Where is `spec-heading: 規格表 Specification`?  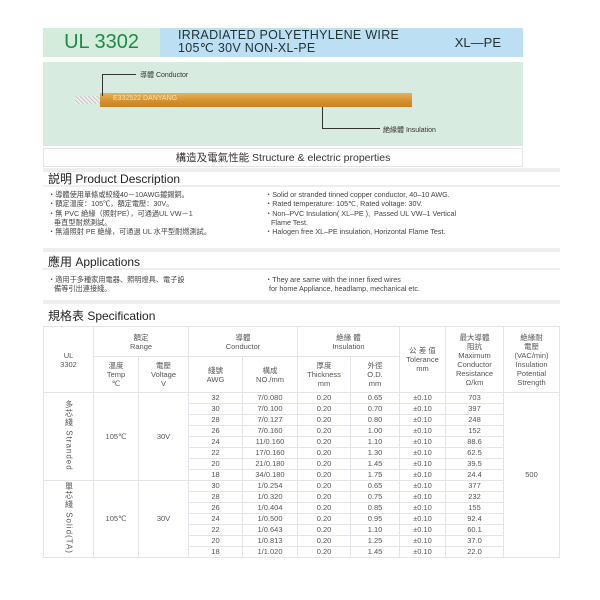
spec-heading: 規格表 Specification is located at coordinates (102, 316).